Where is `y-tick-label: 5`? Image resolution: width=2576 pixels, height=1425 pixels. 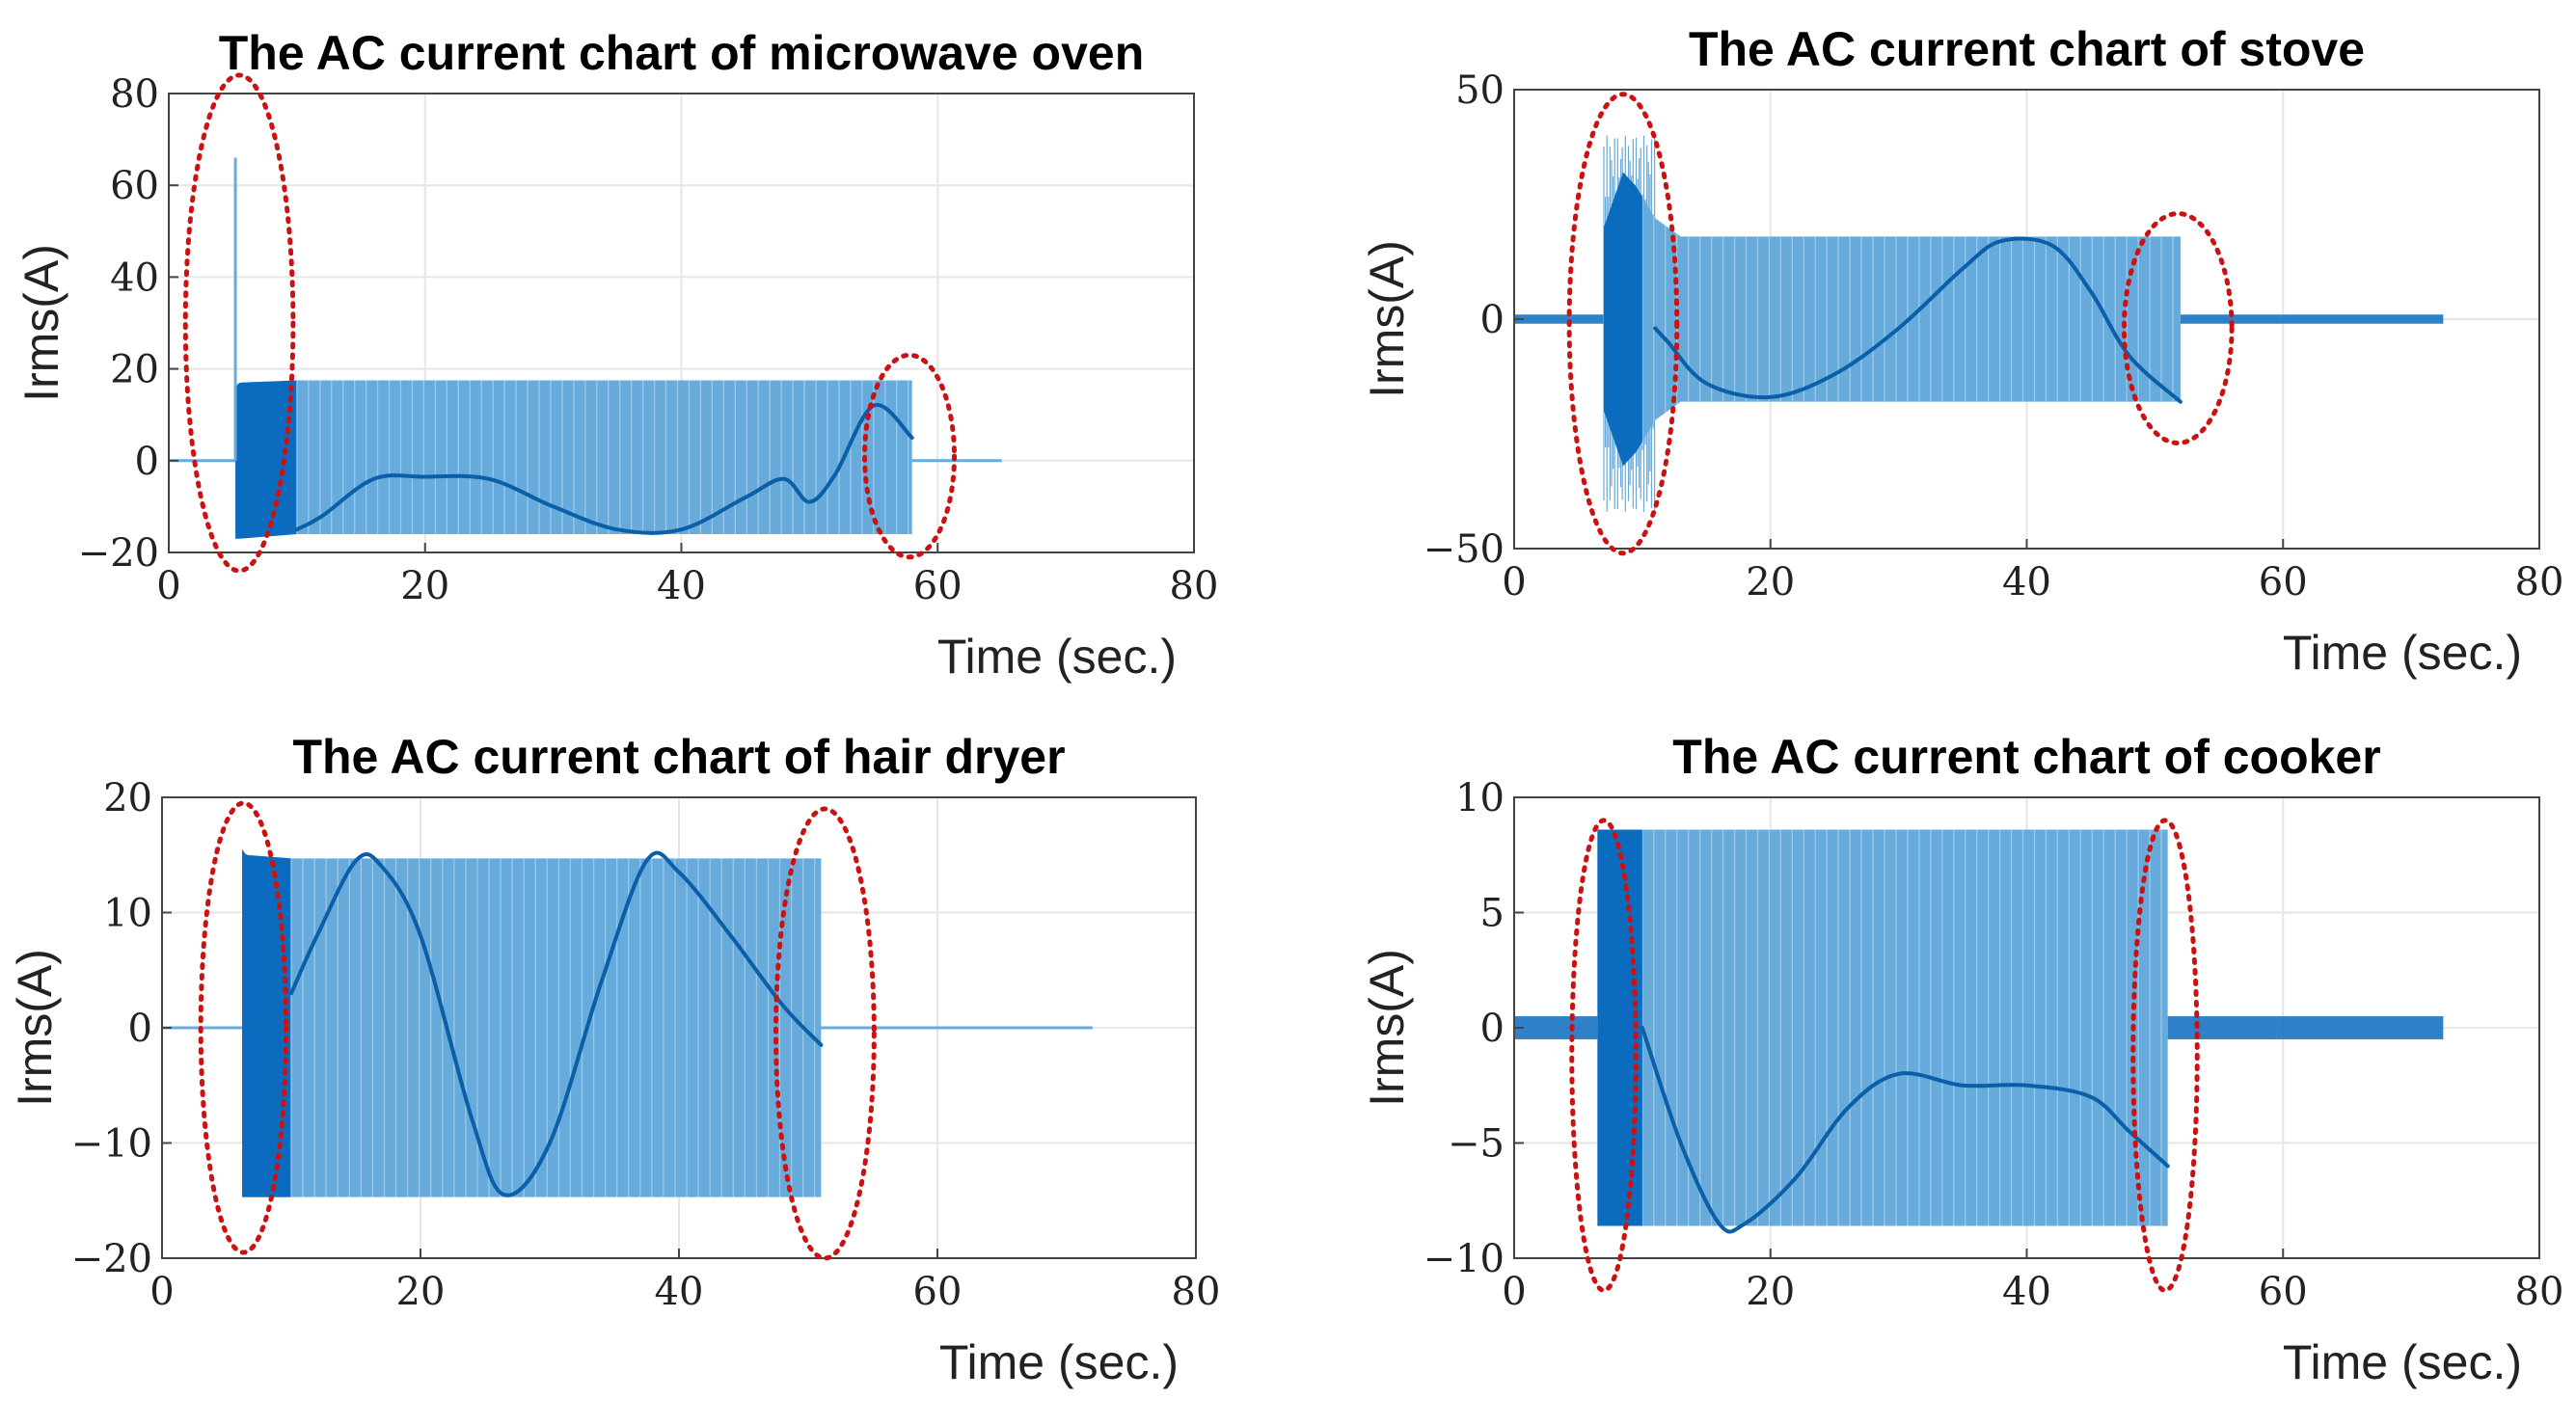
y-tick-label: 5 is located at coordinates (1492, 914).